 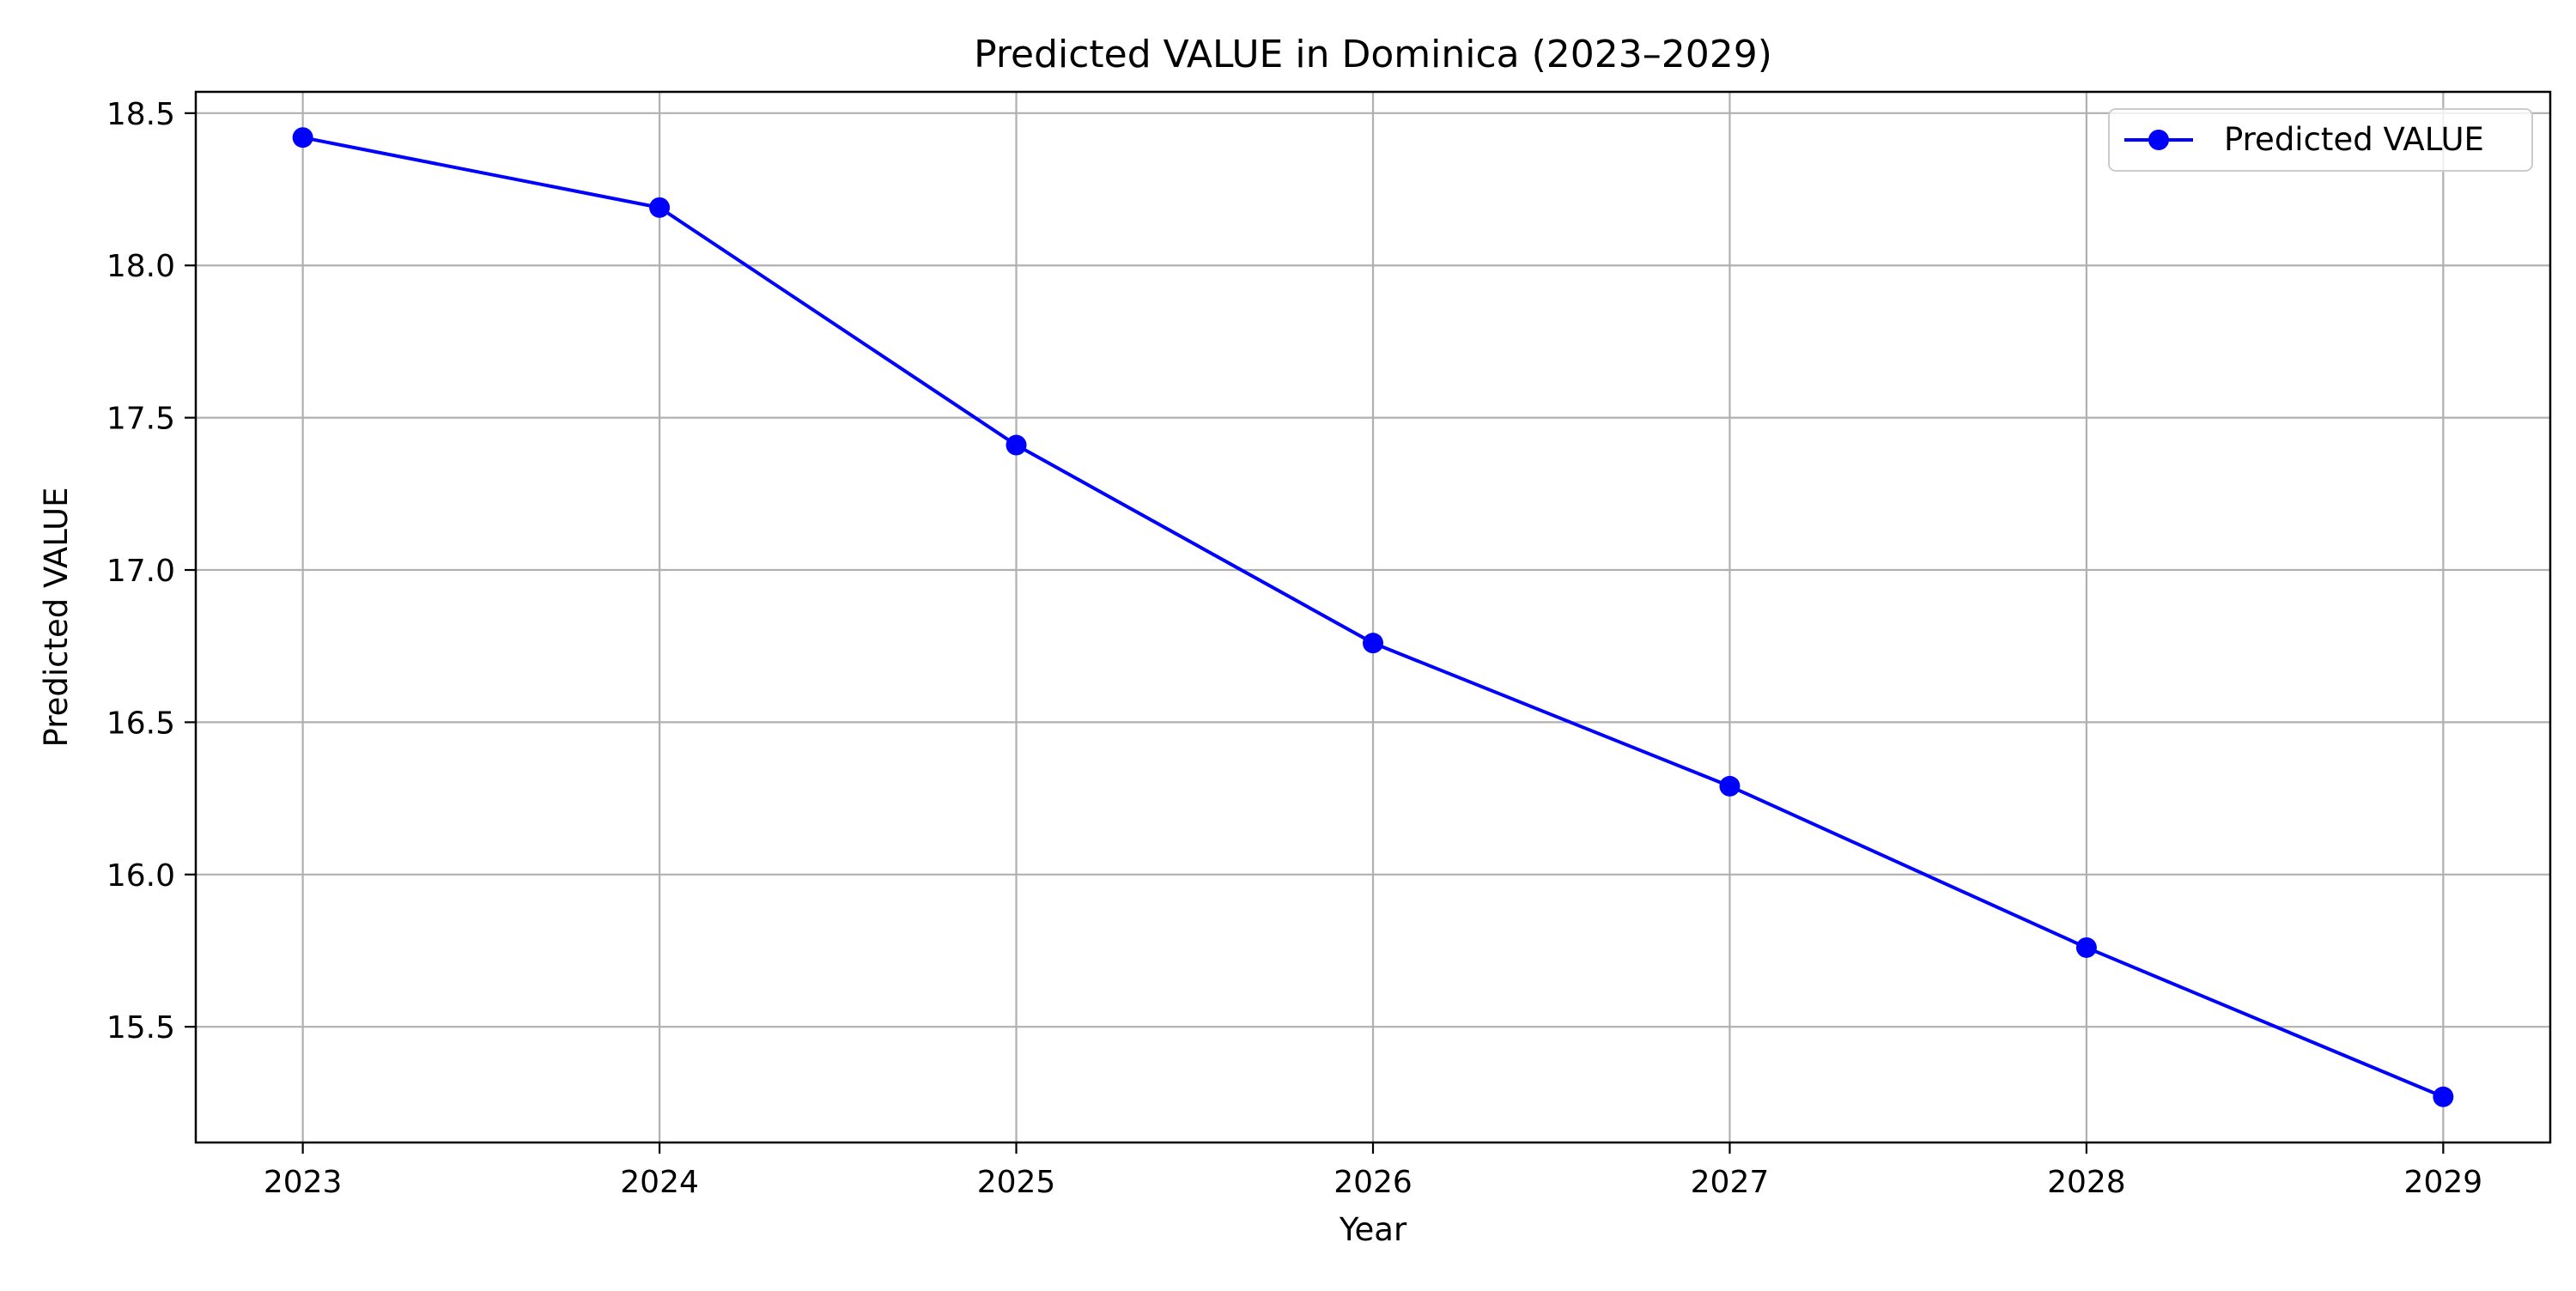 I want to click on x-tick-label: 2025, so click(x=1017, y=1182).